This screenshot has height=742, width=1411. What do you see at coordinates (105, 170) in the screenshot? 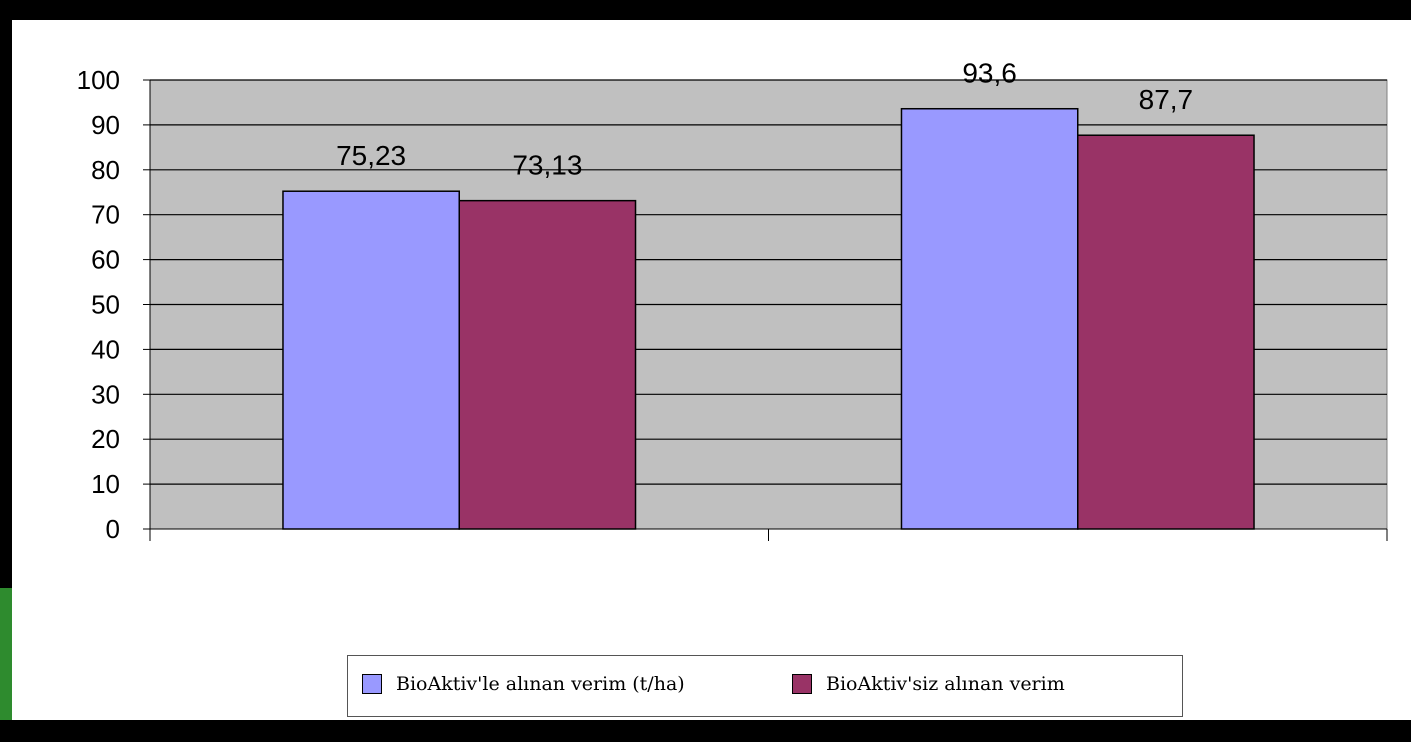
I see `y-tick-label: 80` at bounding box center [105, 170].